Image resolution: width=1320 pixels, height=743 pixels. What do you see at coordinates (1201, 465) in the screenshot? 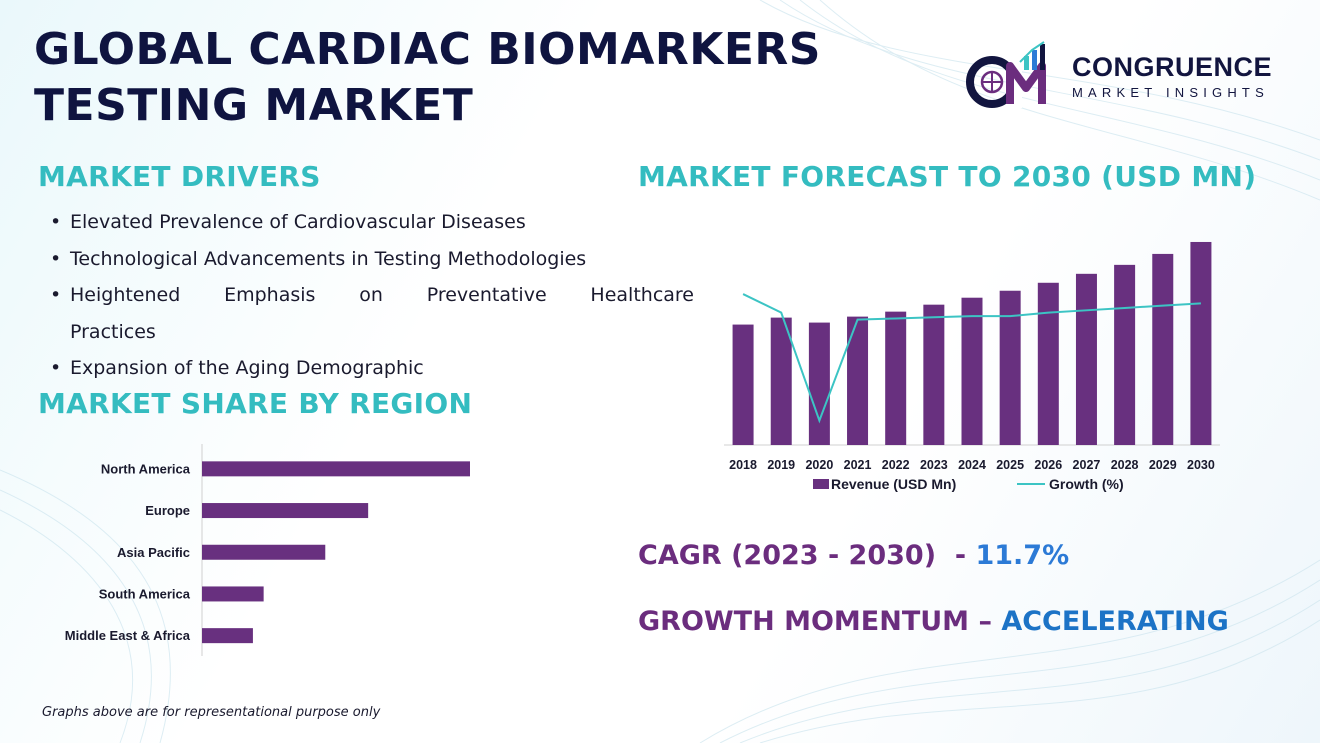
I see `forecast-tick-label: 2030` at bounding box center [1201, 465].